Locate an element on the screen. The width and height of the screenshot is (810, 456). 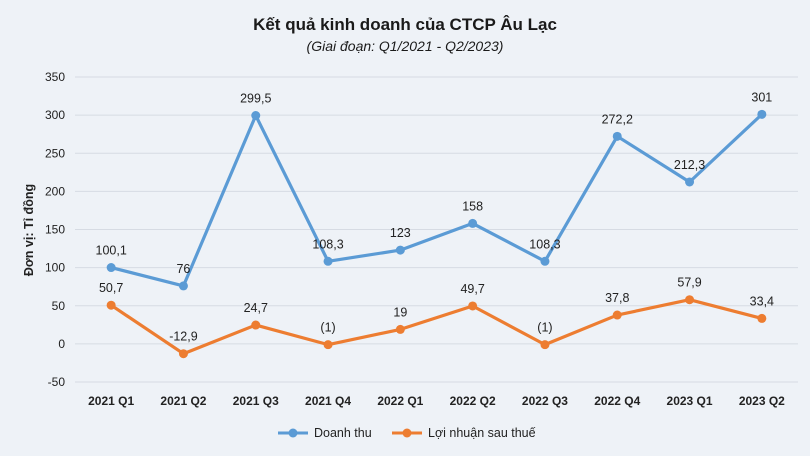
y-axis-ticks: -50 0 50 100 150 200 250 300 350 is located at coordinates (55, 229).